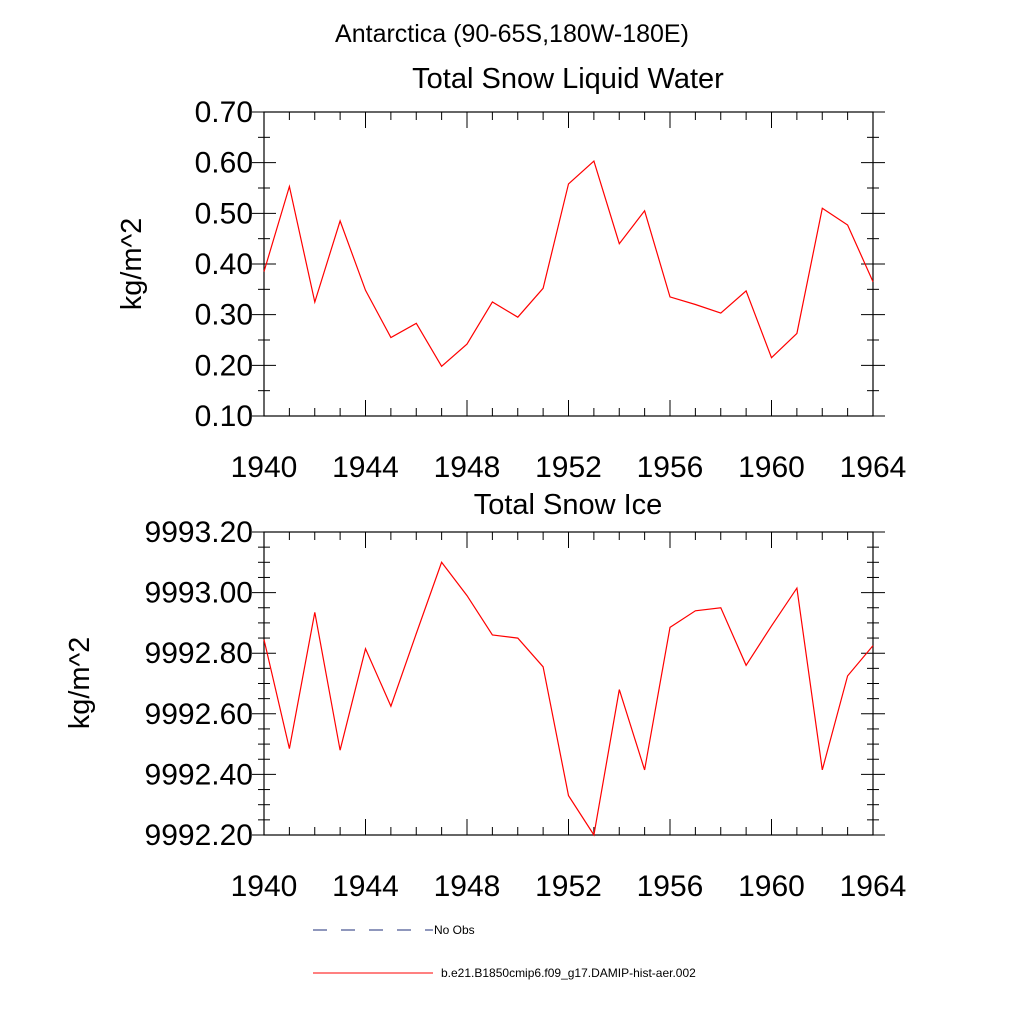 The width and height of the screenshot is (1024, 1029). Describe the element at coordinates (454, 930) in the screenshot. I see `legend-no-obs-label: No Obs` at that location.